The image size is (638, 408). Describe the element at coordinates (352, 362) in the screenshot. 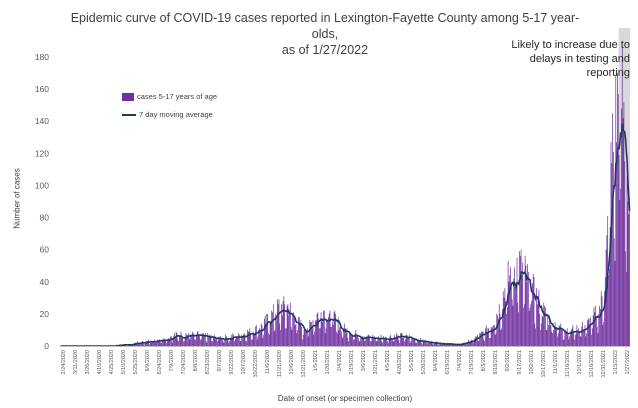

I see `x-tick-label: 2/19/2021` at that location.